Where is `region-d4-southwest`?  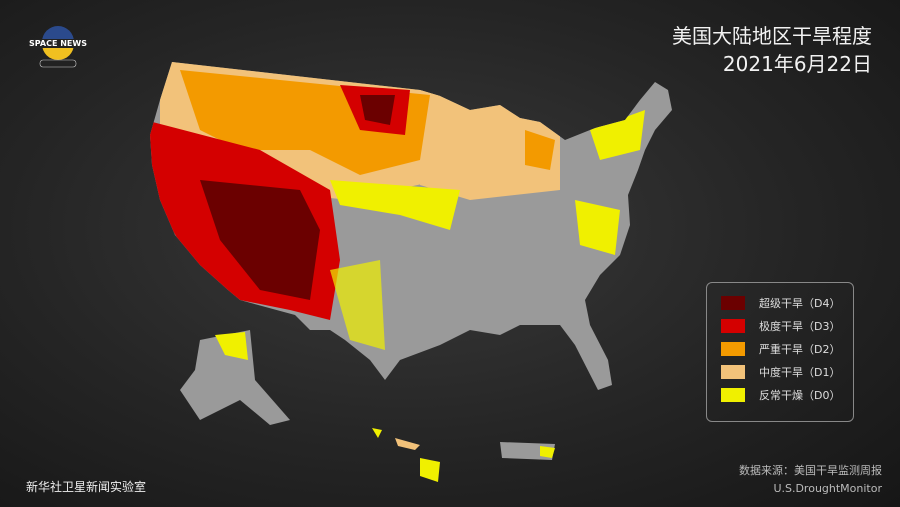 region-d4-southwest is located at coordinates (260, 240).